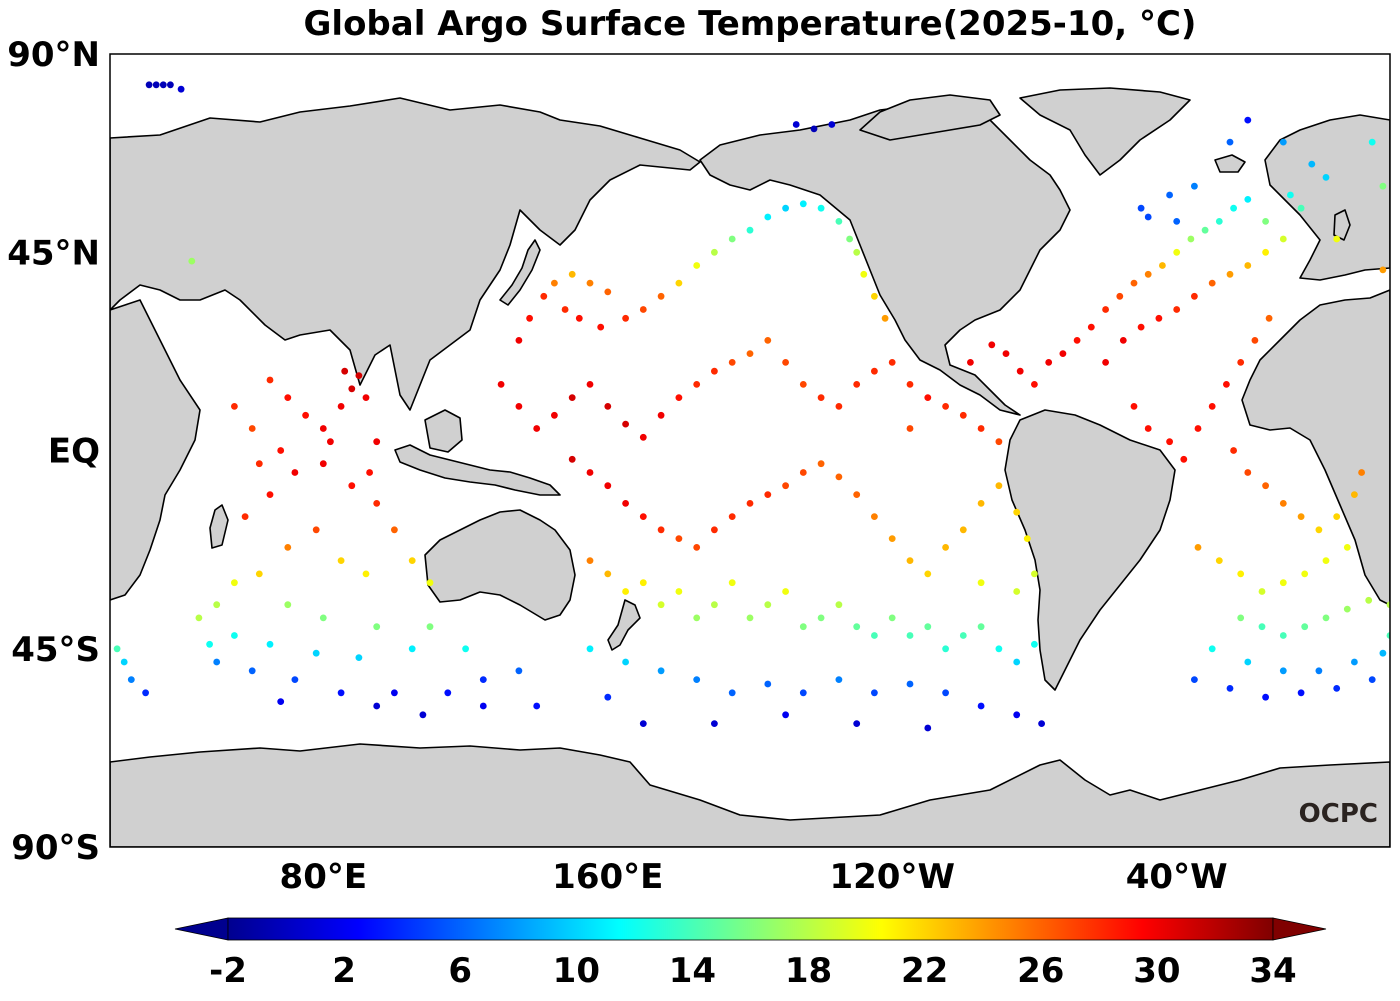  I want to click on europe-landmass, so click(1327, 197).